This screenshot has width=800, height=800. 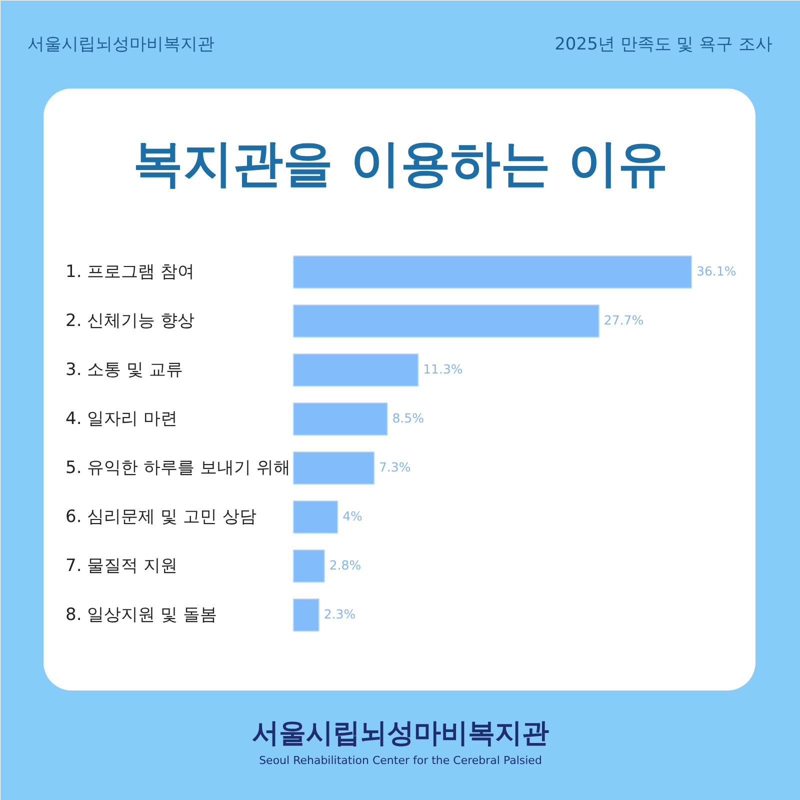 What do you see at coordinates (340, 614) in the screenshot?
I see `data-label: 2.3%` at bounding box center [340, 614].